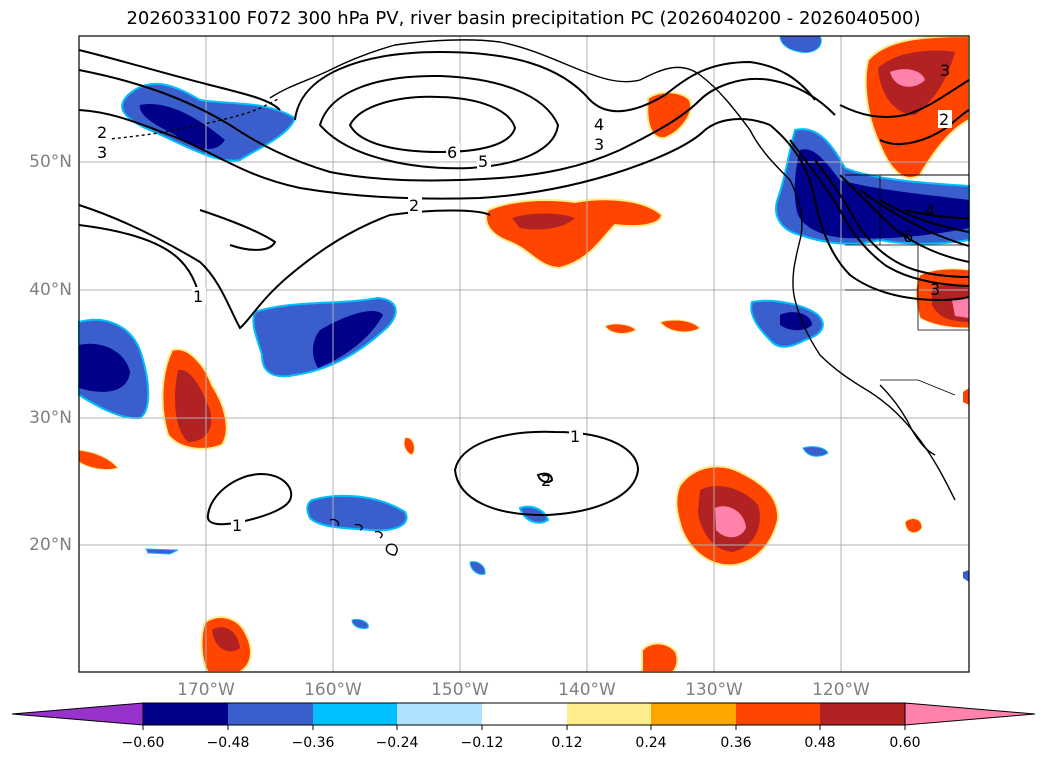 This screenshot has height=765, width=1047. Describe the element at coordinates (50, 545) in the screenshot. I see `lat-label-20n: 20°N` at that location.